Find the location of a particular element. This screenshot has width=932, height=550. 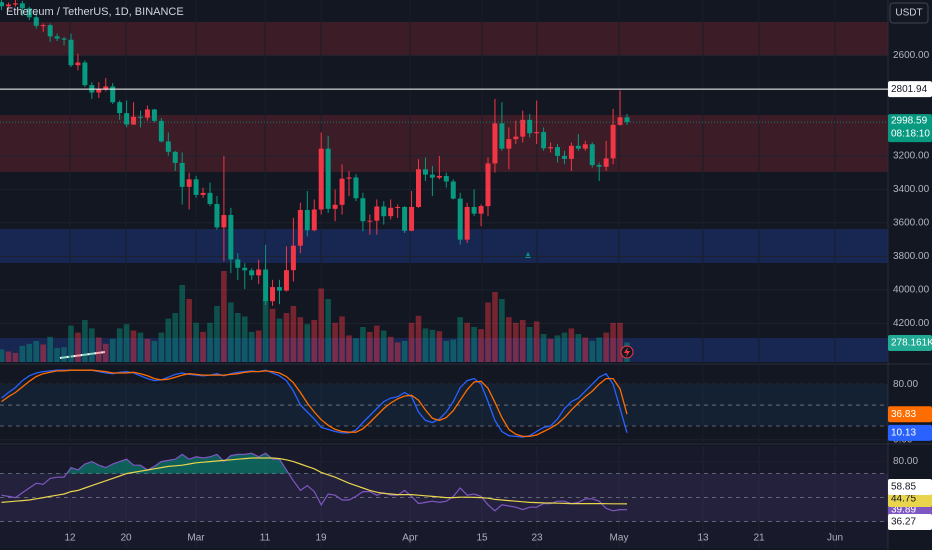

event-icon-bolt is located at coordinates (627, 352).